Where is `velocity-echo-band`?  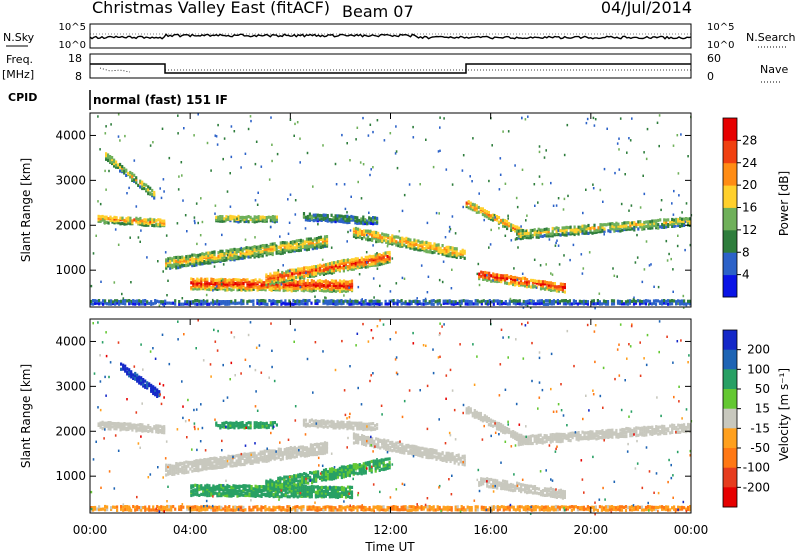
velocity-echo-band is located at coordinates (340, 425).